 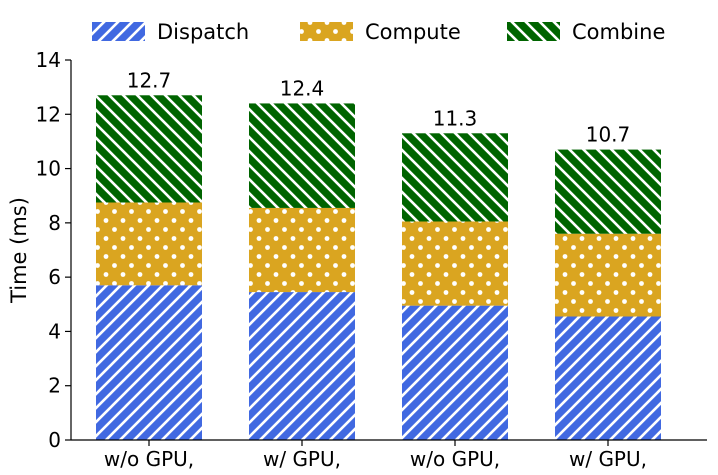 What do you see at coordinates (302, 88) in the screenshot?
I see `total-label-2: 12.4` at bounding box center [302, 88].